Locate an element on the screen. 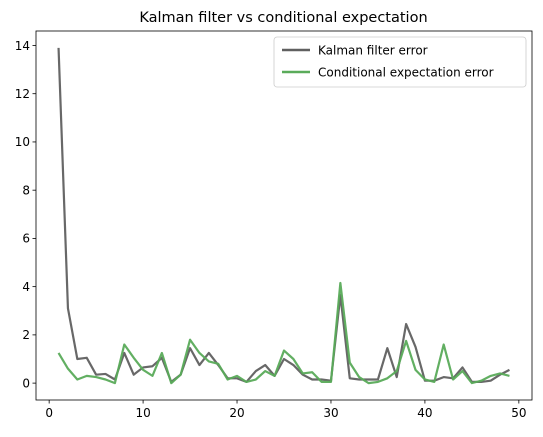 The width and height of the screenshot is (543, 437). legend-label: Conditional expectation error is located at coordinates (406, 73).